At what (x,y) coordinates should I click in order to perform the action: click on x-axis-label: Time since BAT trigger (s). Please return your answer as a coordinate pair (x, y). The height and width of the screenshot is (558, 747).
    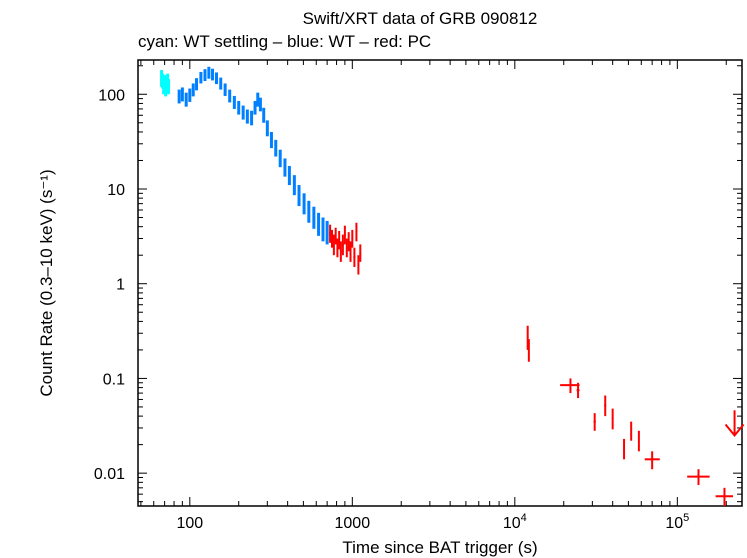
    Looking at the image, I should click on (439, 547).